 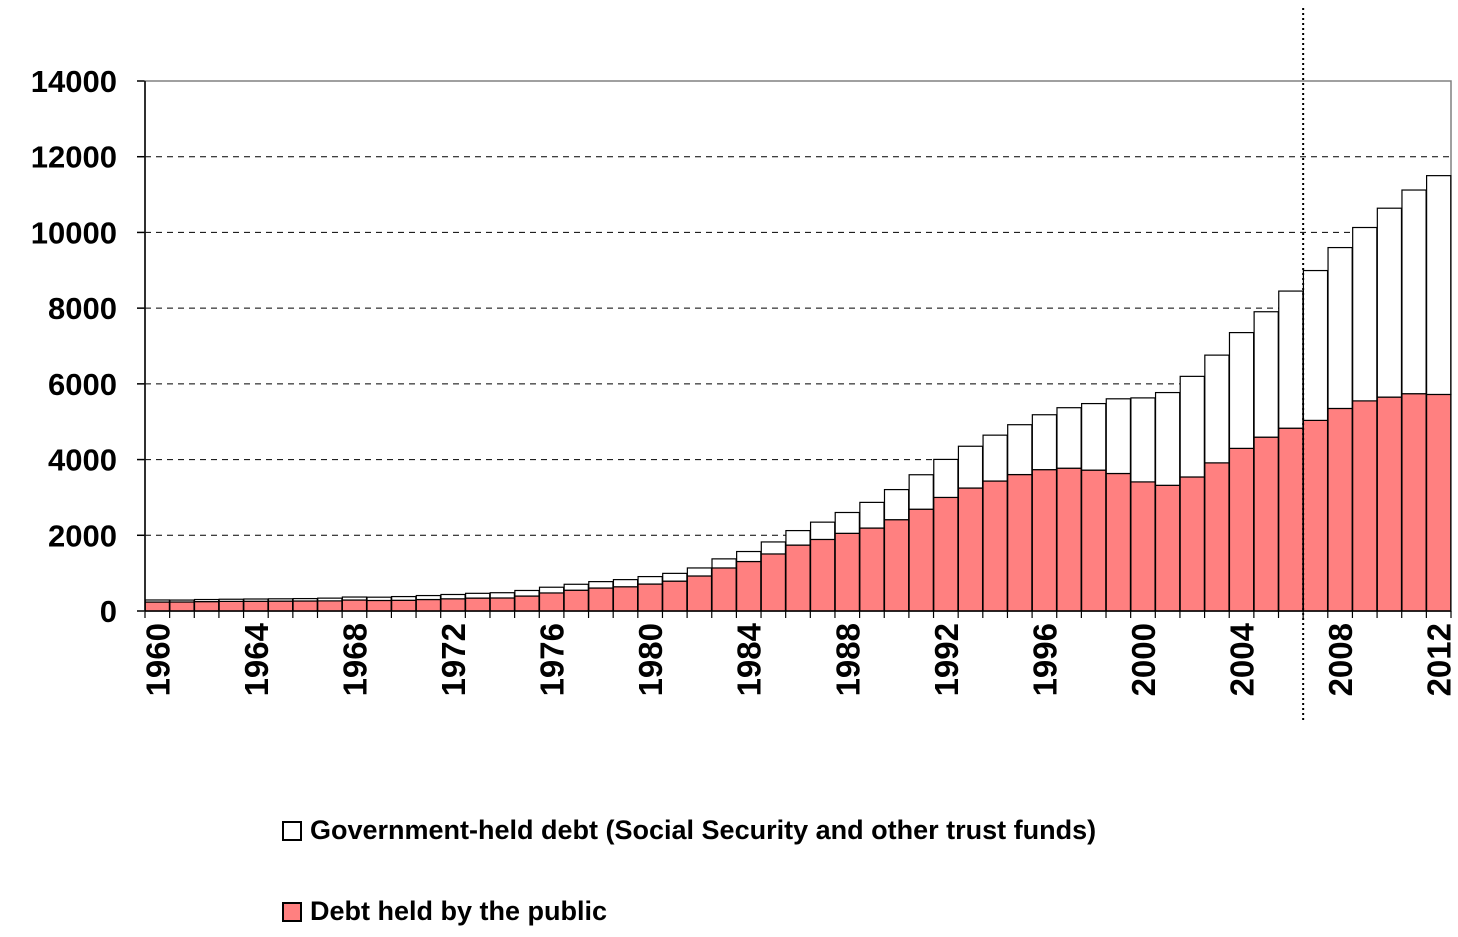 I want to click on bar-government-1961, so click(x=182, y=601).